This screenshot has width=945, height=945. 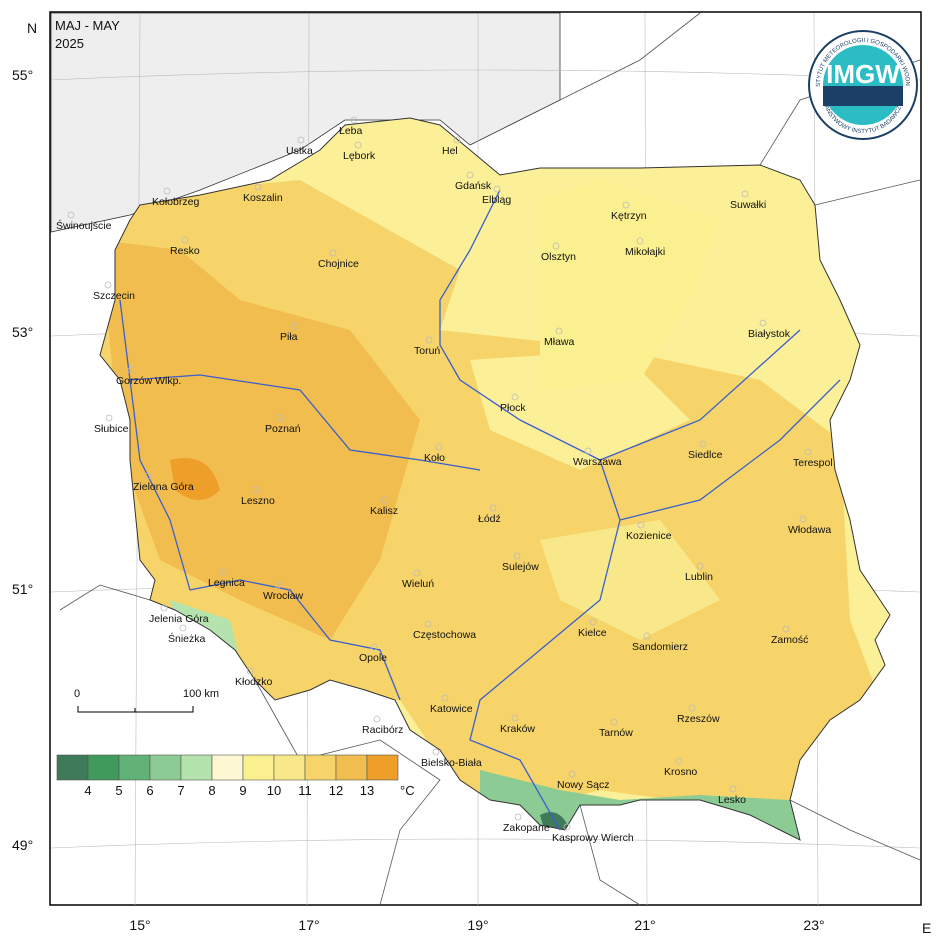 I want to click on city-label: Świnoujście, so click(x=84, y=225).